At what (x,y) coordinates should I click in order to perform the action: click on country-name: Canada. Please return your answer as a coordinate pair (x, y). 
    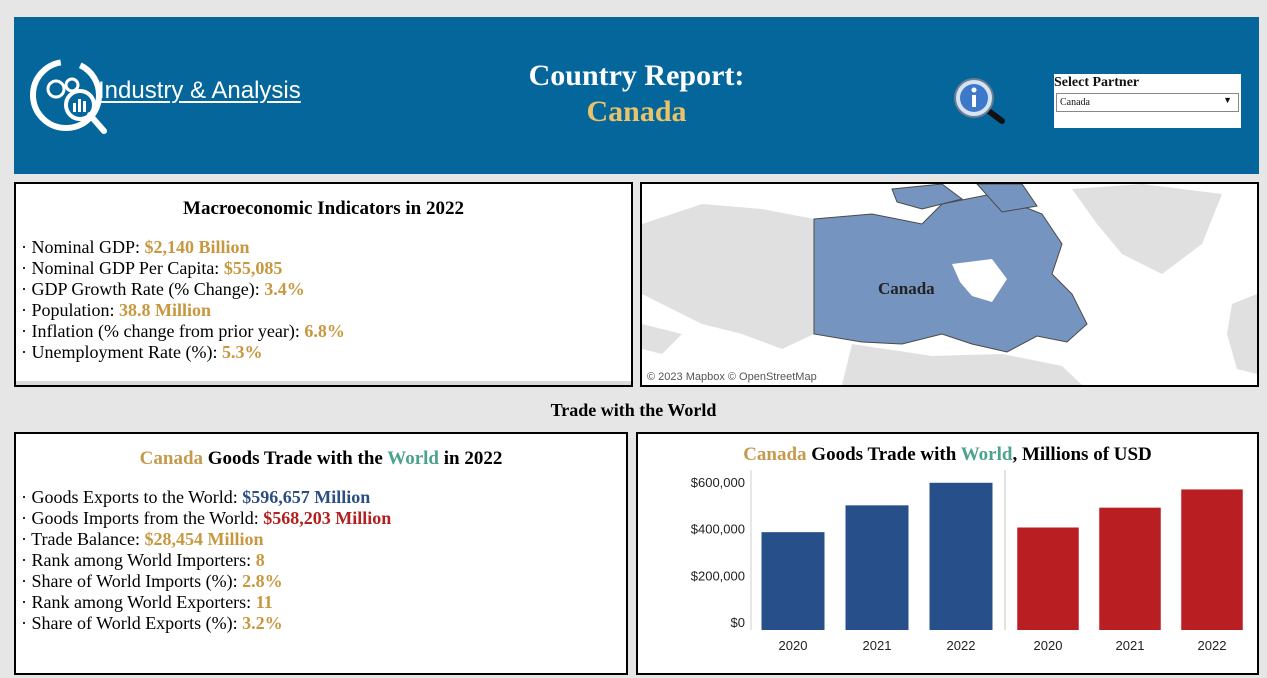
    Looking at the image, I should click on (636, 111).